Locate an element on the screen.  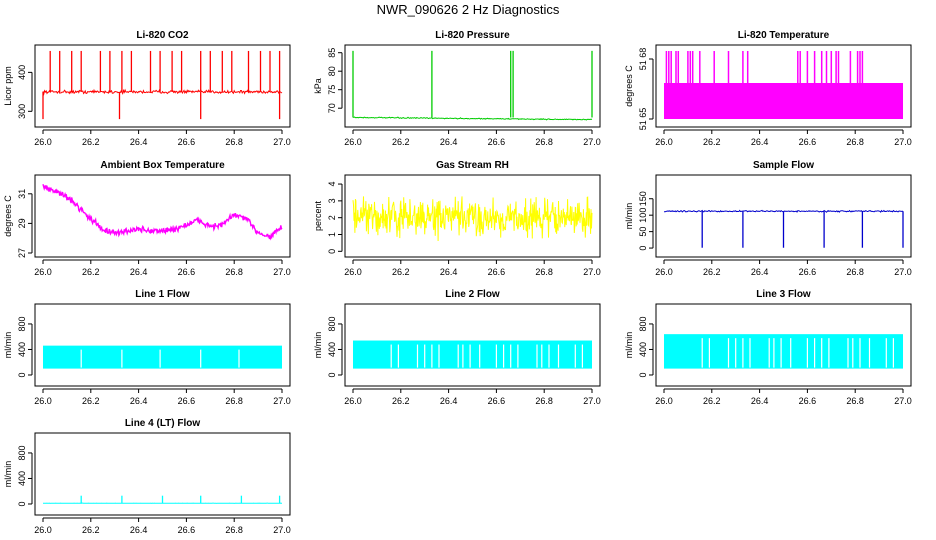
y-axis: 0 1 2 3 4 percent is located at coordinates (328, 218).